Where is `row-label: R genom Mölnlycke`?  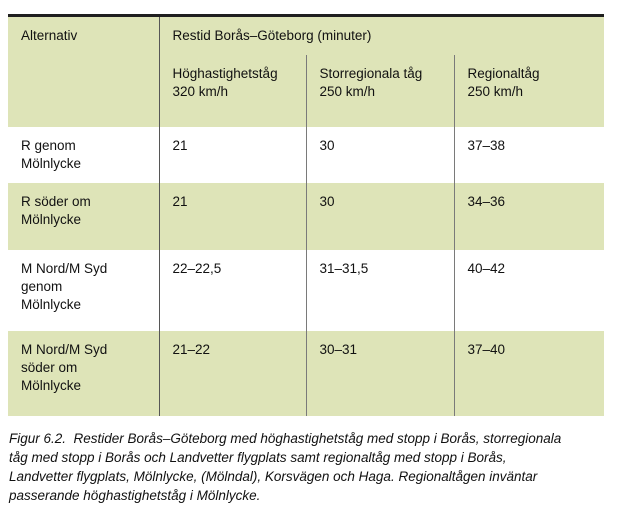
row-label: R genom Mölnlycke is located at coordinates (84, 155).